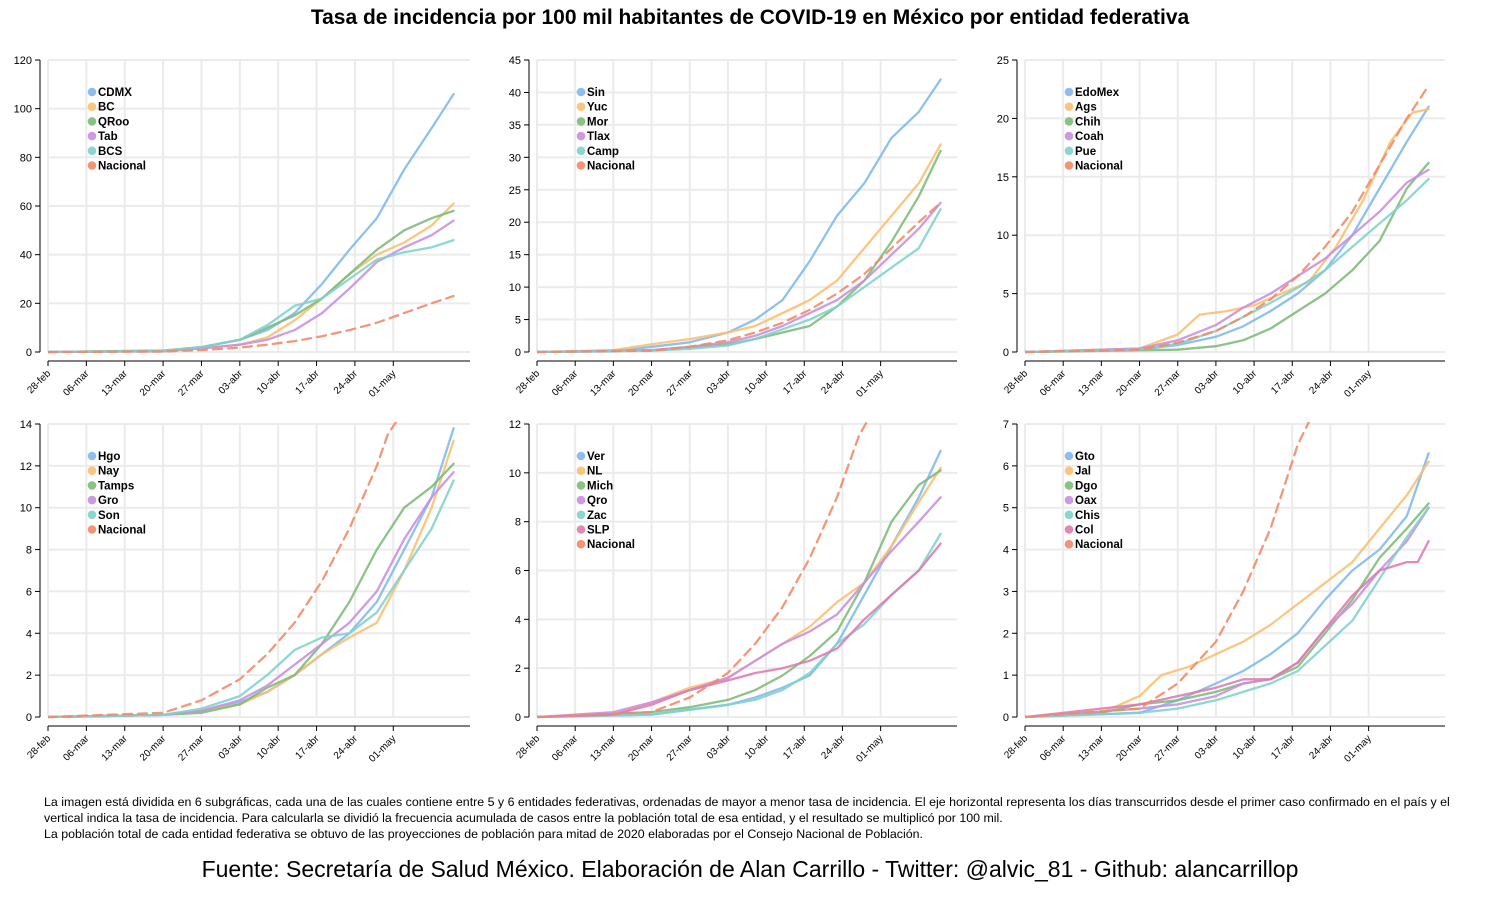 The image size is (1500, 900). I want to click on series-line-slp, so click(739, 630).